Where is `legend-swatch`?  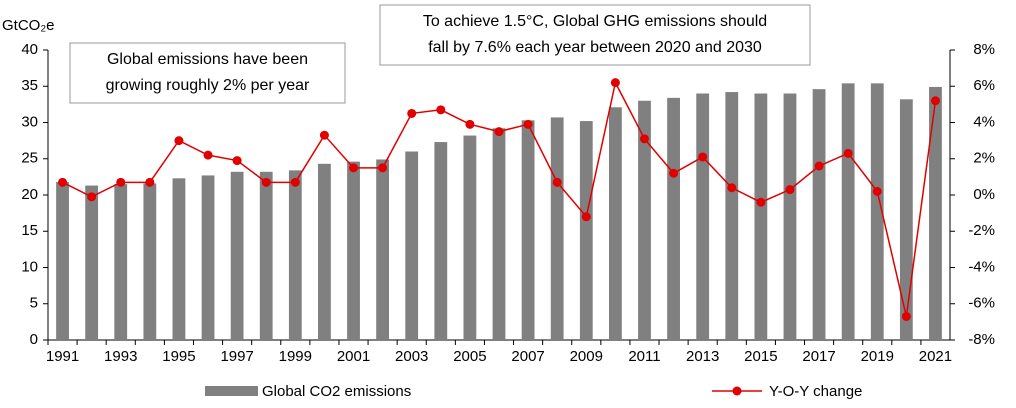 legend-swatch is located at coordinates (231, 391).